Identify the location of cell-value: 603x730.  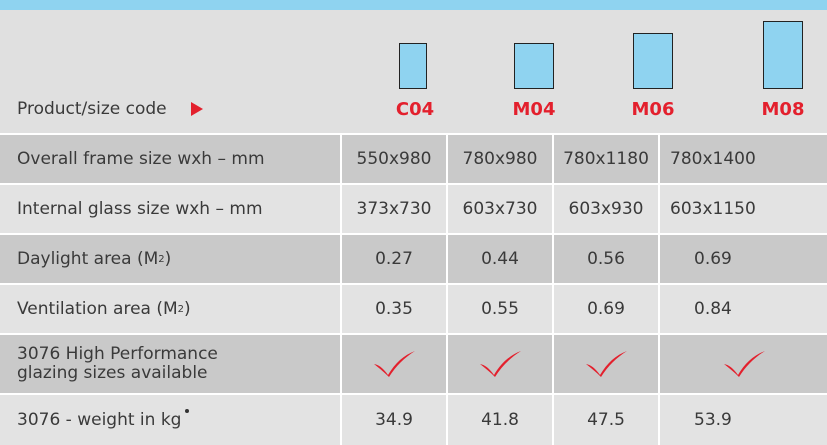
(500, 209).